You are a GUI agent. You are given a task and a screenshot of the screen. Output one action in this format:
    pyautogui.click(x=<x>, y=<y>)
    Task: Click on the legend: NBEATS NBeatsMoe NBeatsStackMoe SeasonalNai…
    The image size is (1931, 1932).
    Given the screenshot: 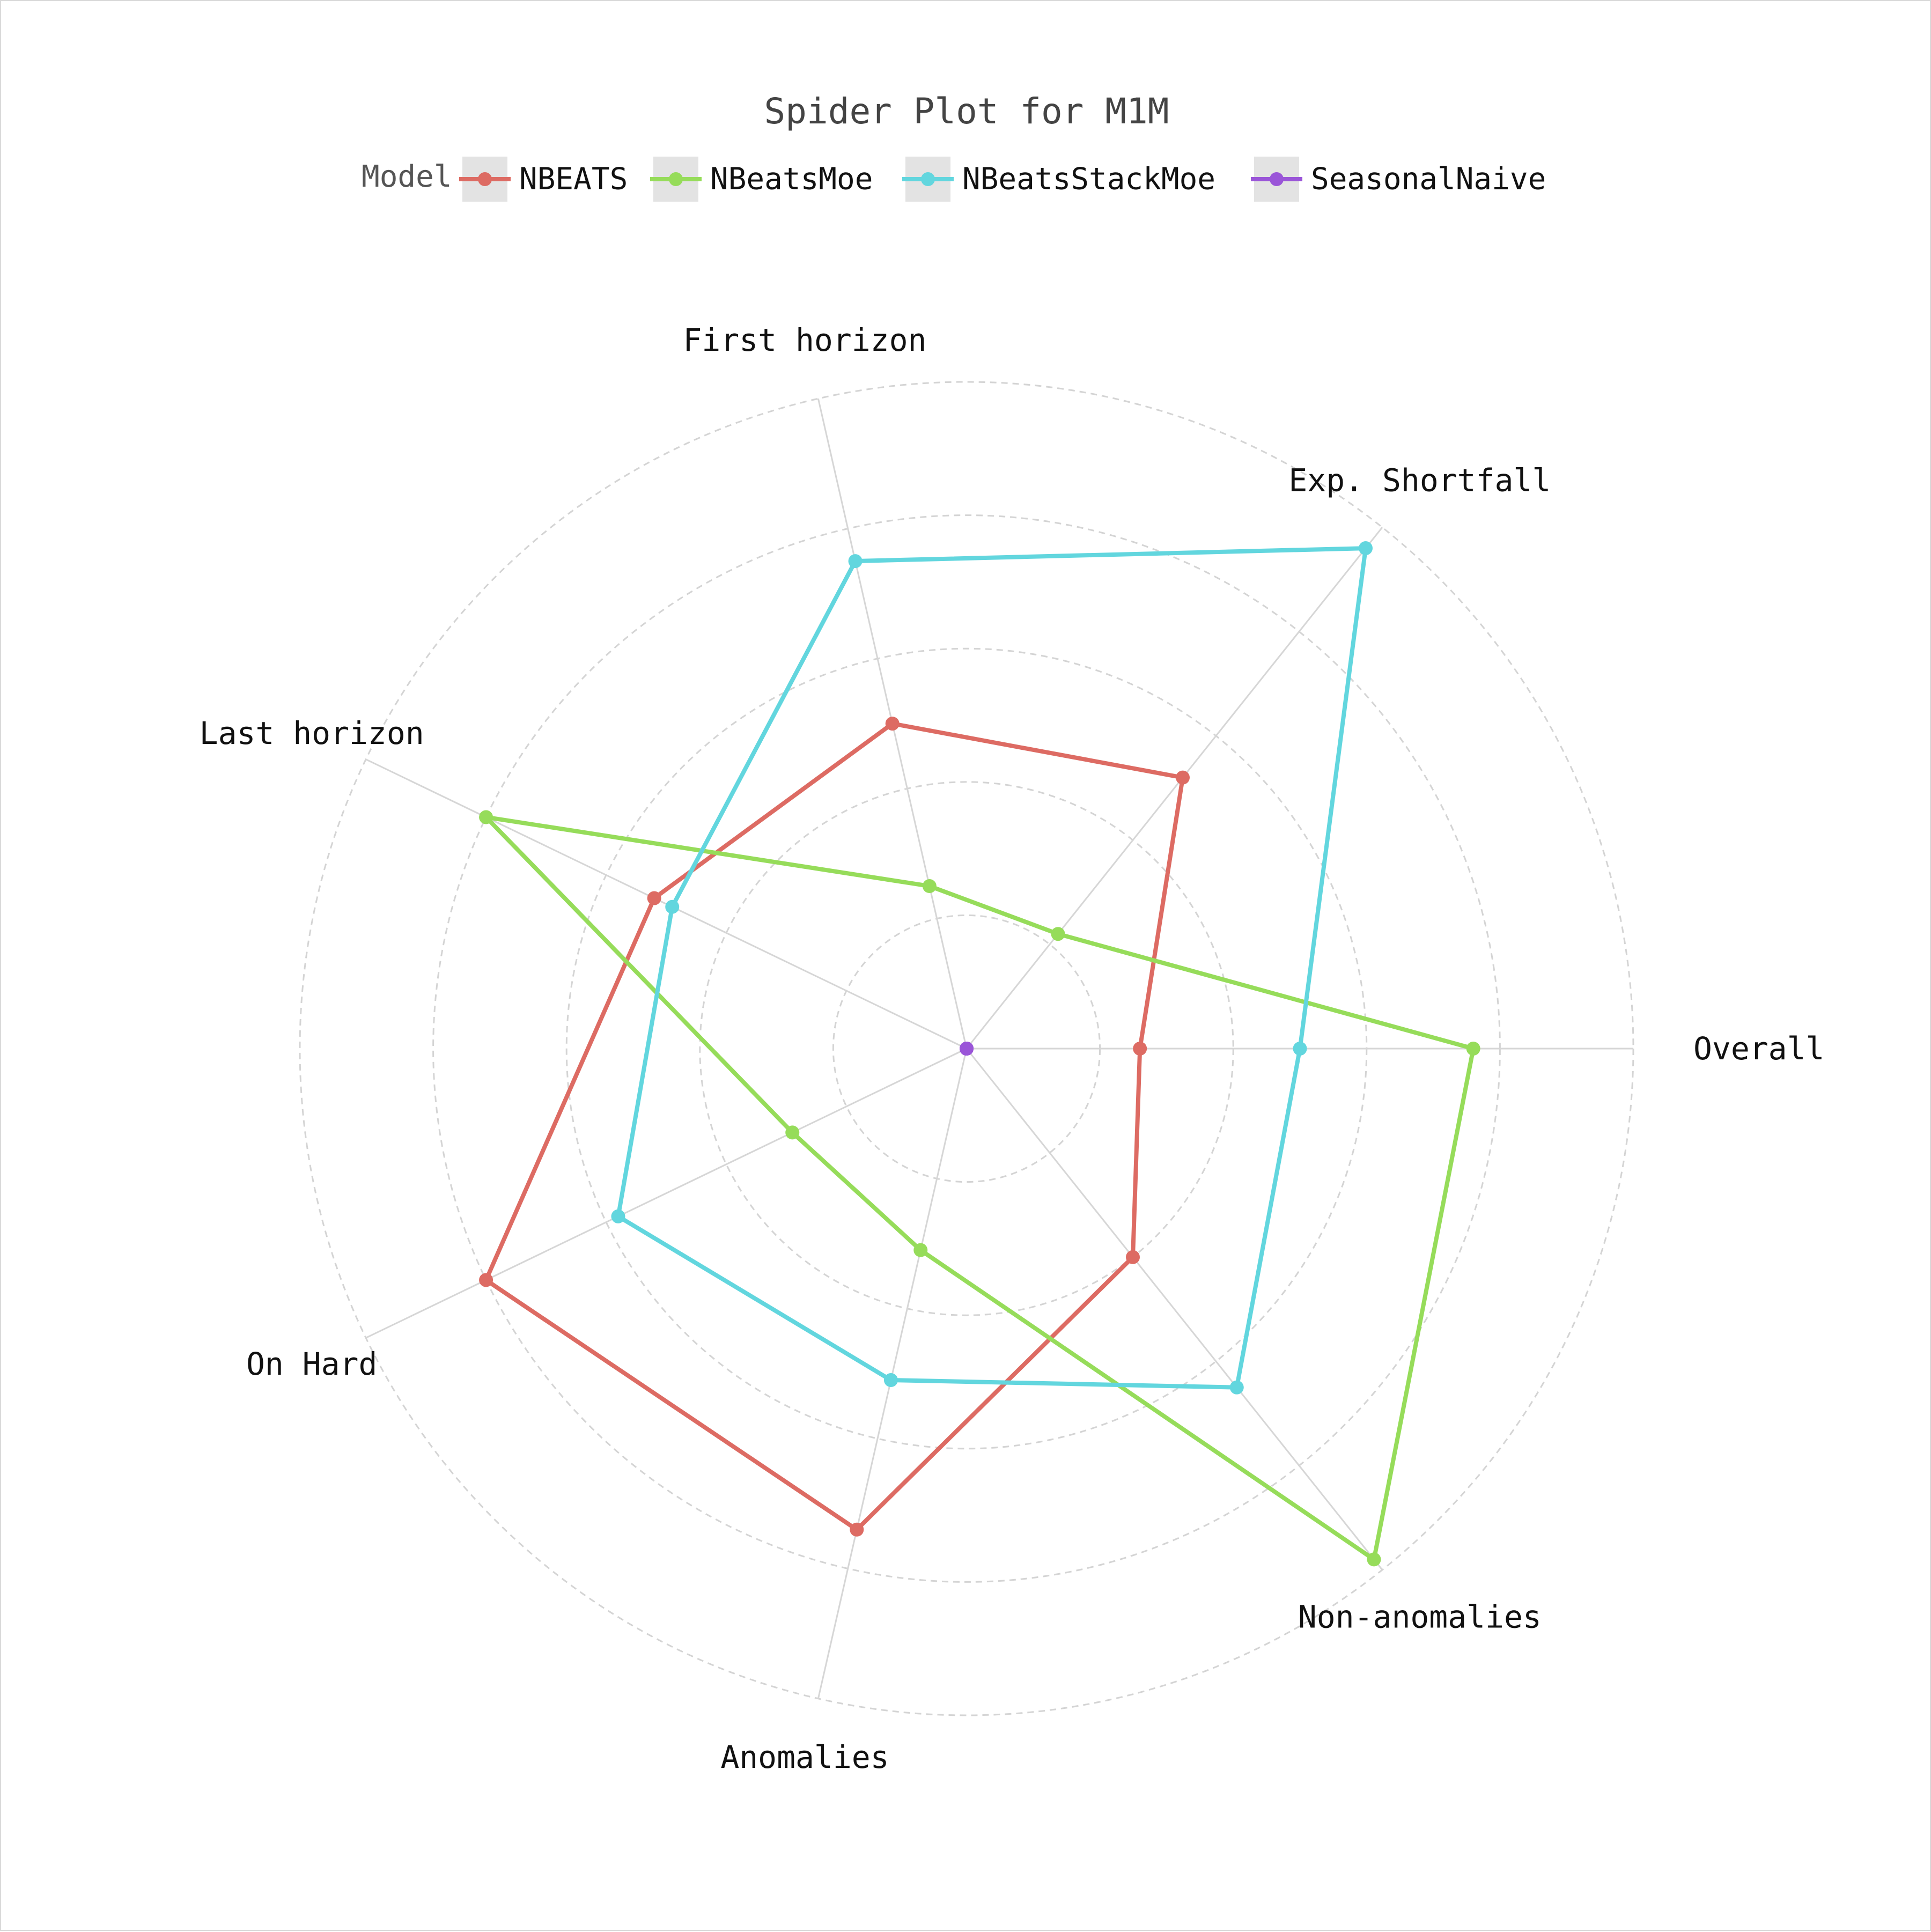 What is the action you would take?
    pyautogui.click(x=1002, y=179)
    